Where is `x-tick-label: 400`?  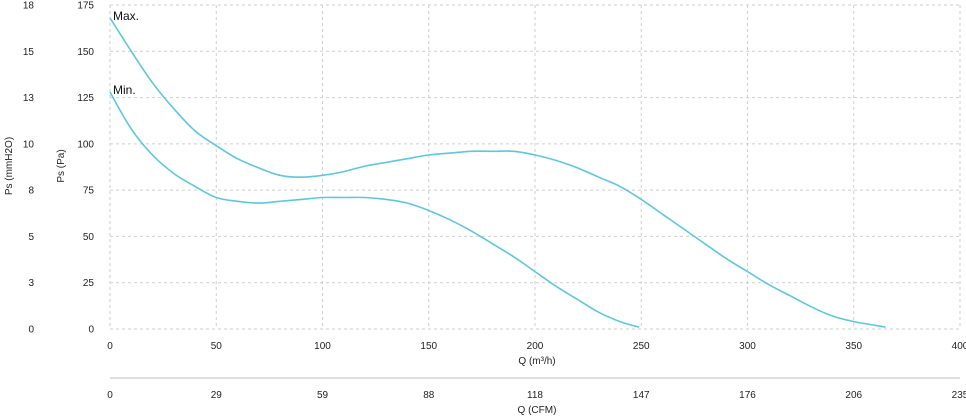 x-tick-label: 400 is located at coordinates (959, 346).